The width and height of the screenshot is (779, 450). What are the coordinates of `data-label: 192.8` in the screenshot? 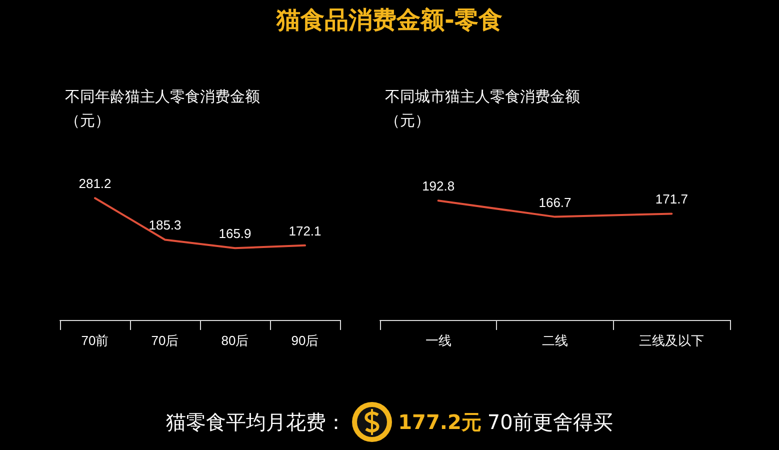 It's located at (438, 186).